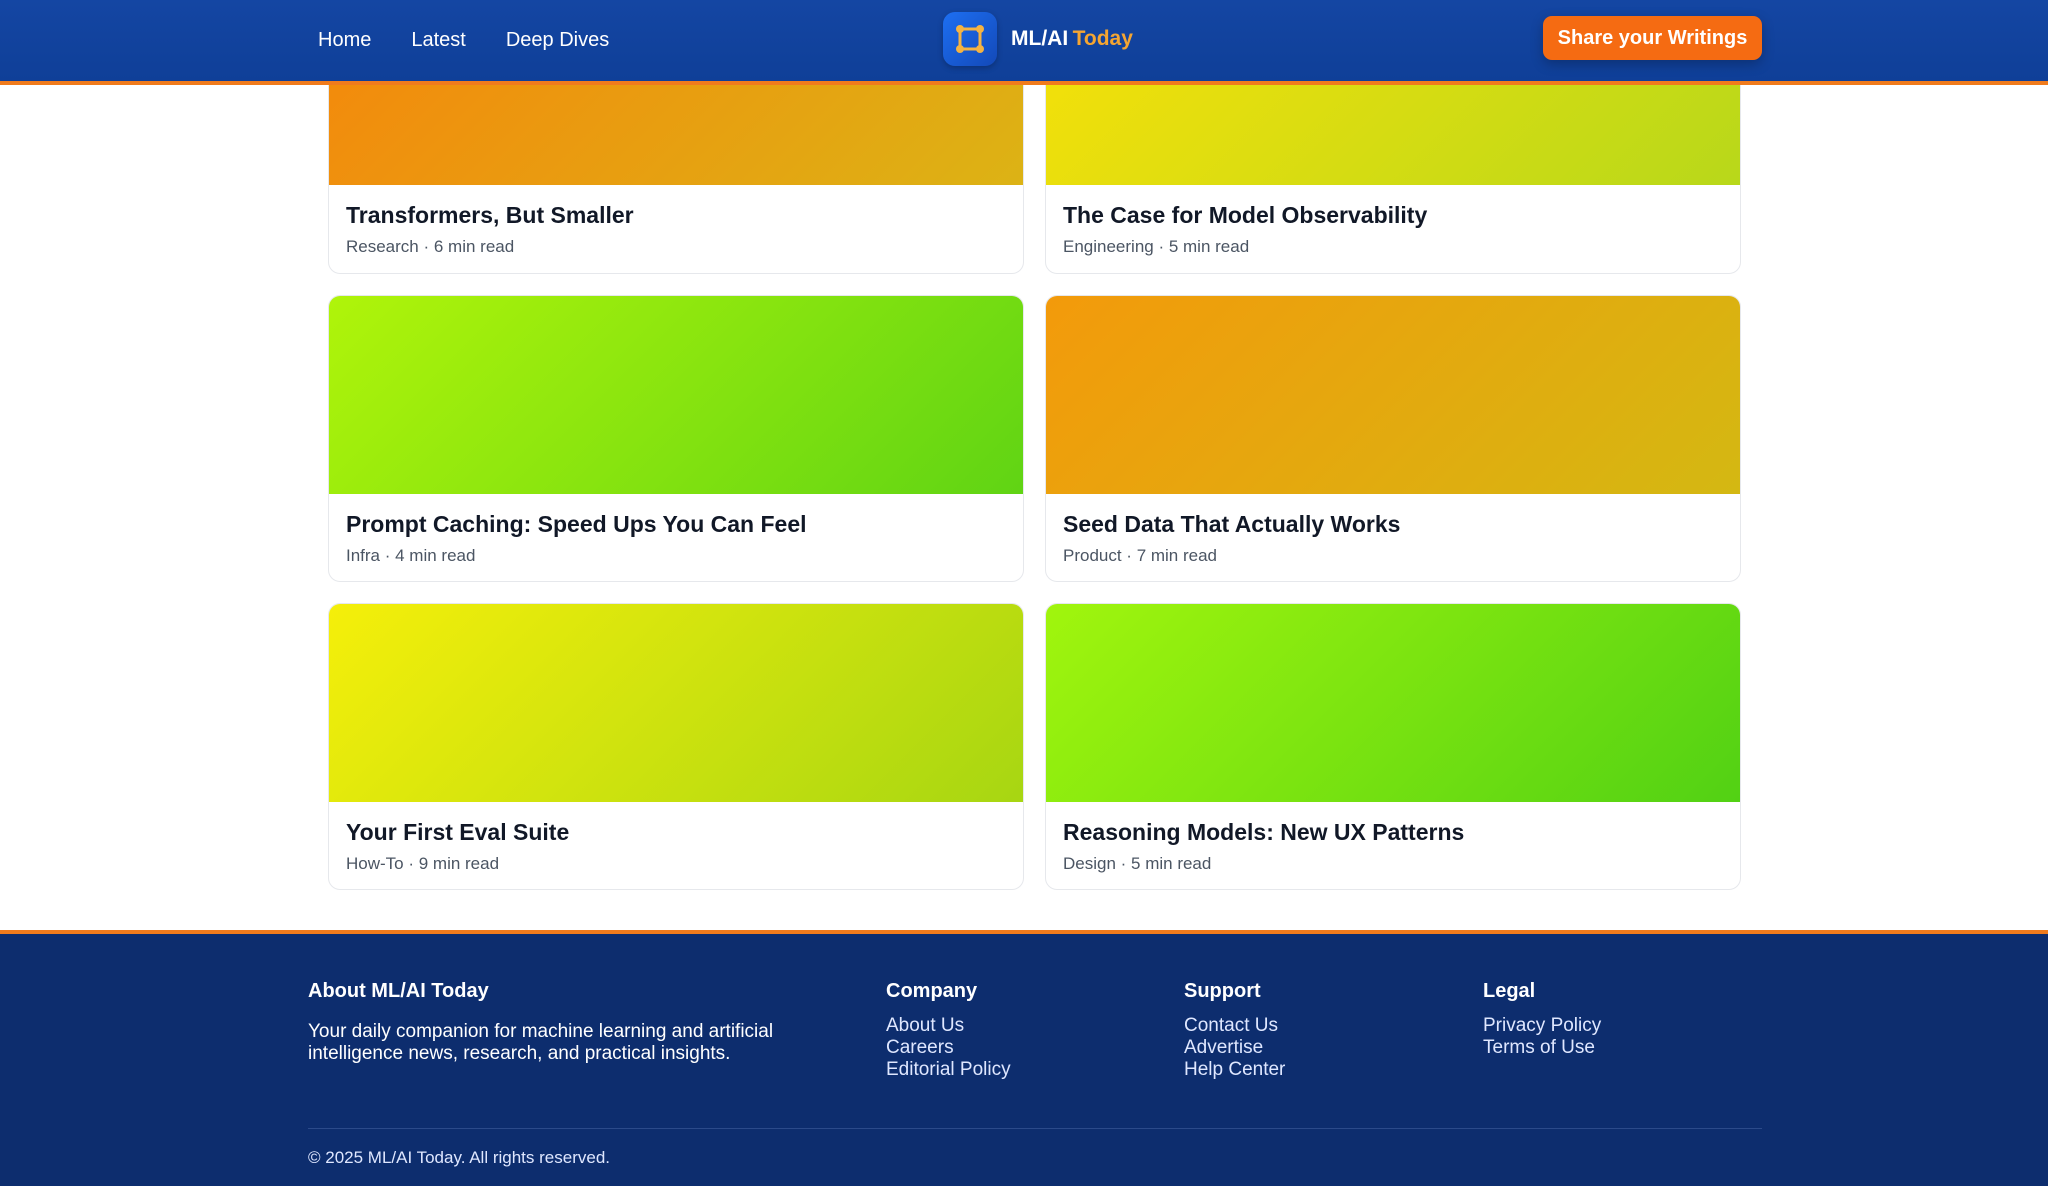 This screenshot has height=1186, width=2048. What do you see at coordinates (1102, 38) in the screenshot?
I see `brand-accent: Today` at bounding box center [1102, 38].